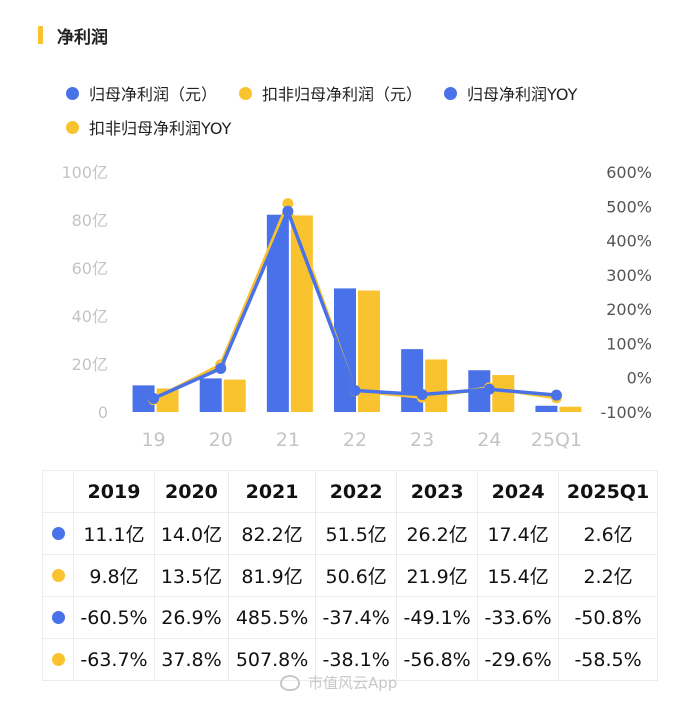 Image resolution: width=700 pixels, height=702 pixels. What do you see at coordinates (272, 617) in the screenshot?
I see `table-cell: 485.5%` at bounding box center [272, 617].